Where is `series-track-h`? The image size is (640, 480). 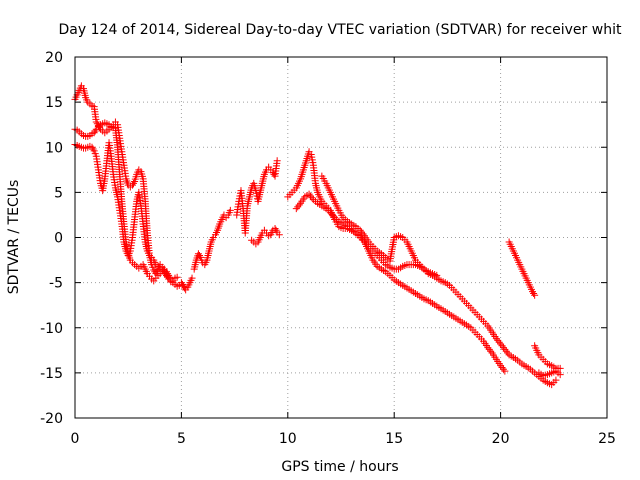
series-track-h is located at coordinates (366, 234).